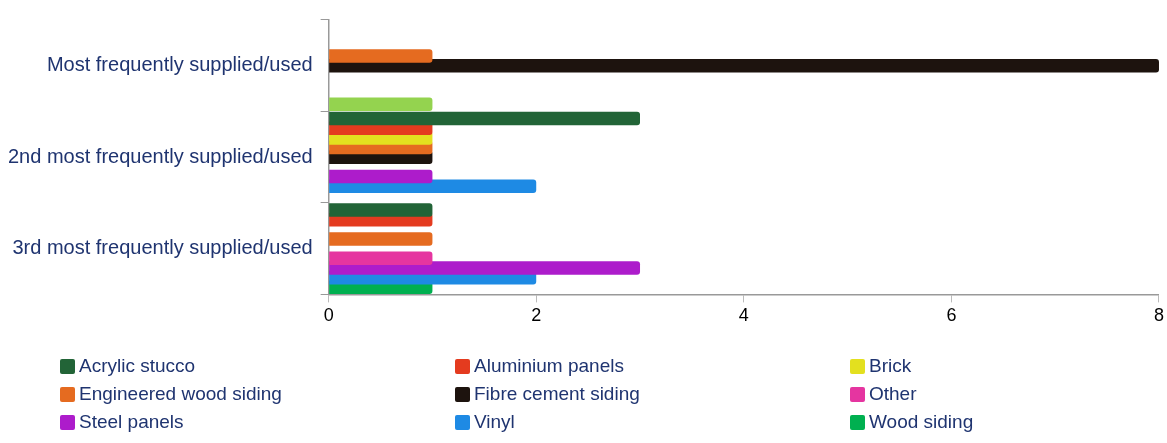 The image size is (1167, 443). I want to click on legend-label: Vinyl, so click(494, 422).